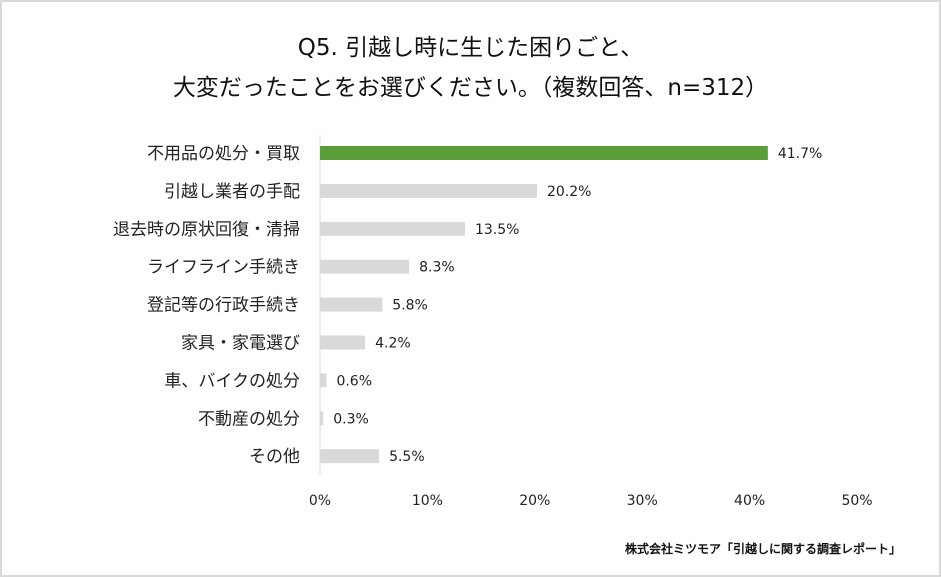 The height and width of the screenshot is (577, 941). I want to click on x-tick-label: 10%, so click(427, 501).